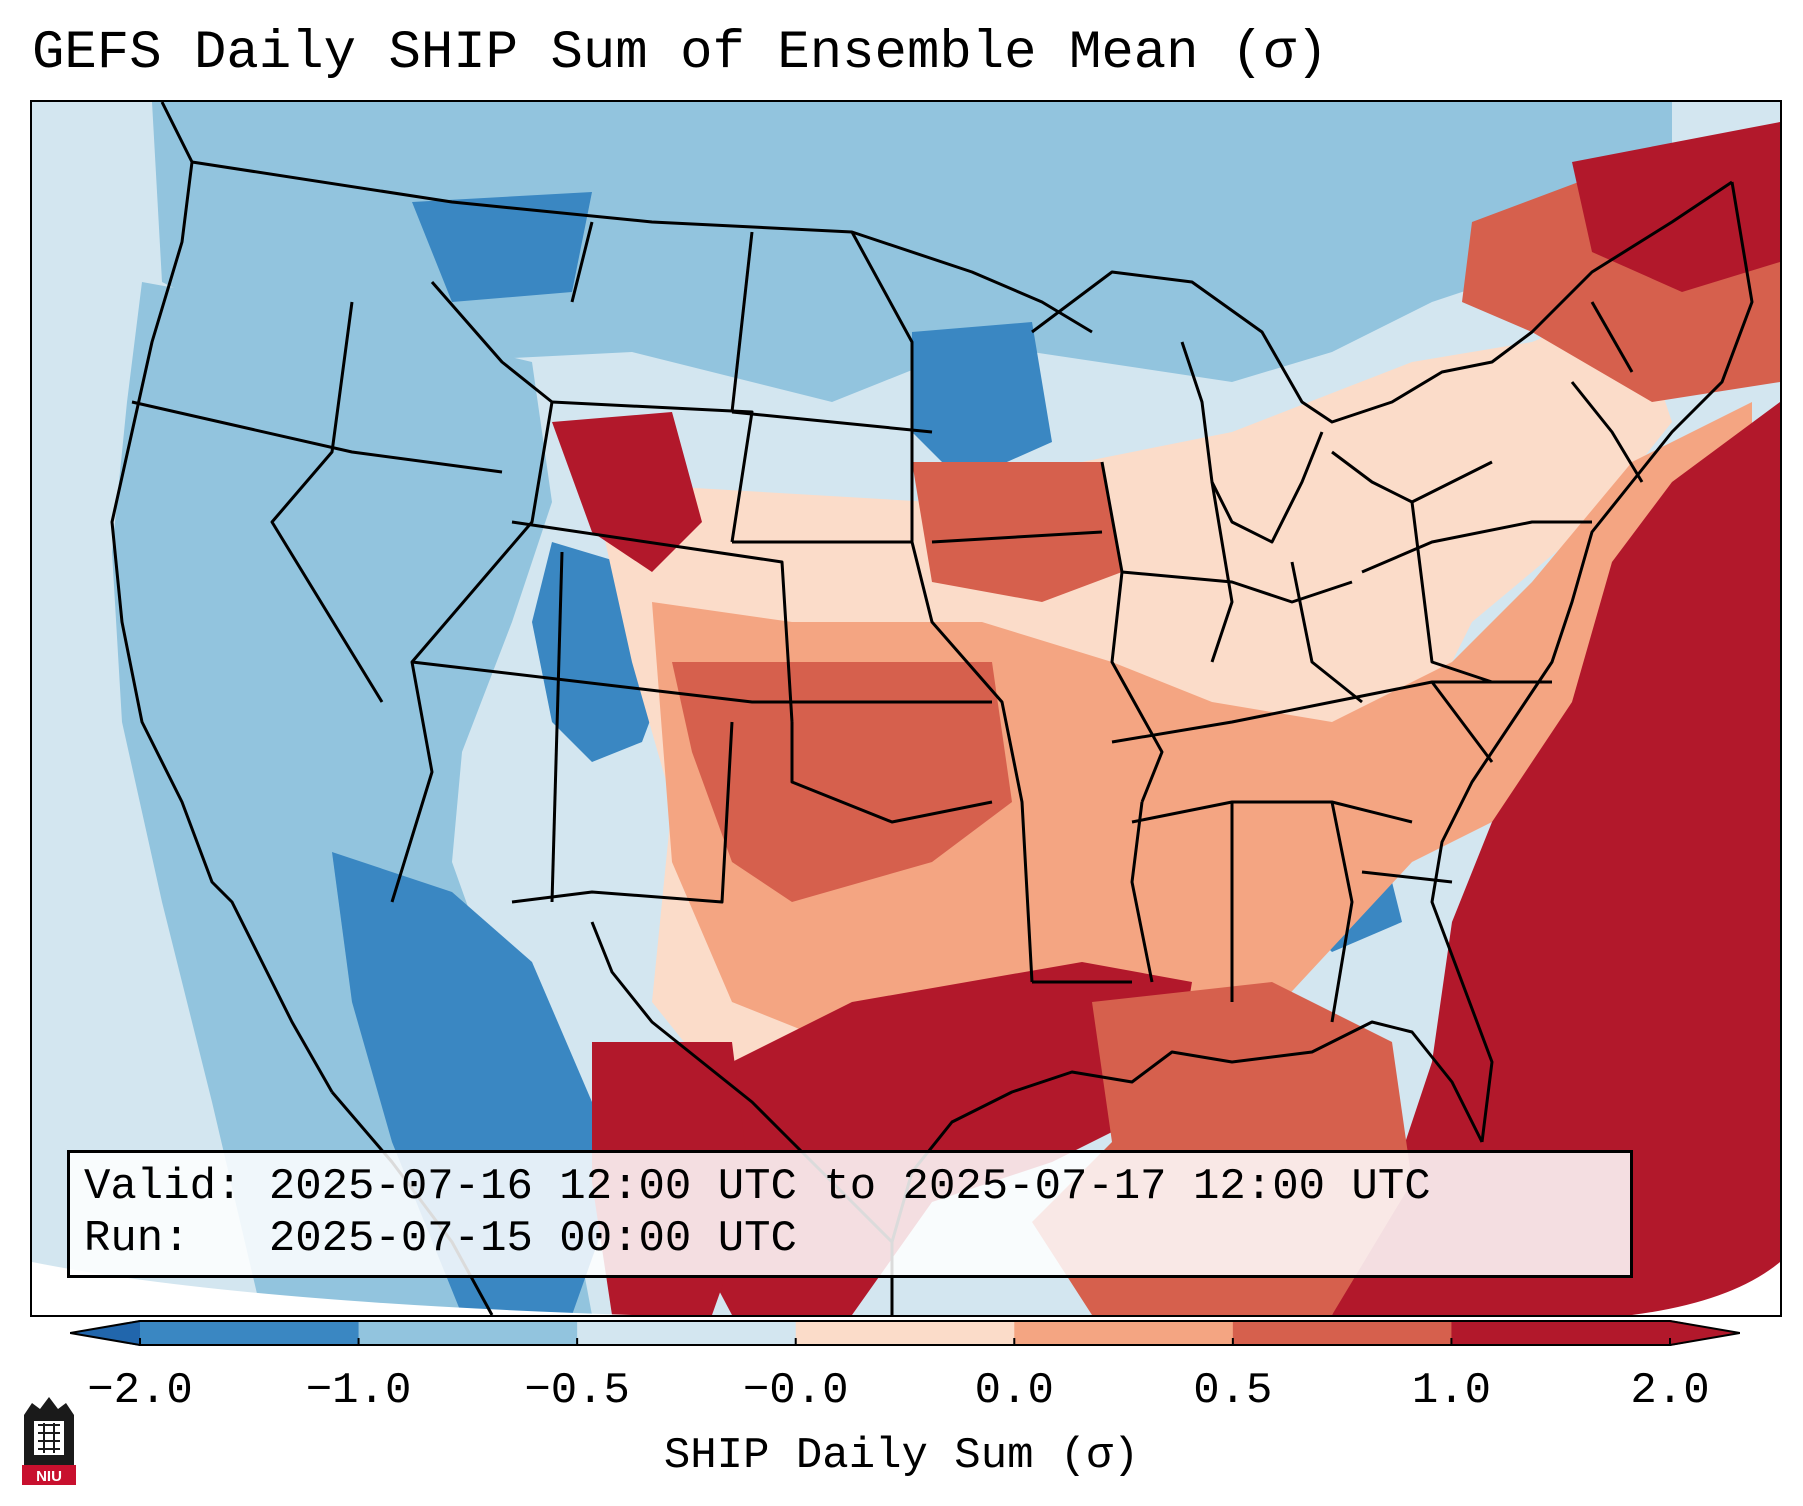 The height and width of the screenshot is (1506, 1803). I want to click on anomaly-region-montana-blue, so click(502, 247).